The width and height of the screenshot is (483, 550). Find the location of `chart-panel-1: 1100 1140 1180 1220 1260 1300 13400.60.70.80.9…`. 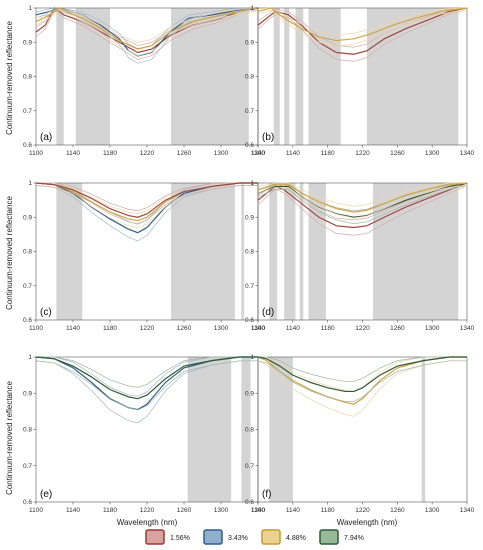

chart-panel-1: 1100 1140 1180 1220 1260 1300 13400.60.70.80.9… is located at coordinates (144, 81).